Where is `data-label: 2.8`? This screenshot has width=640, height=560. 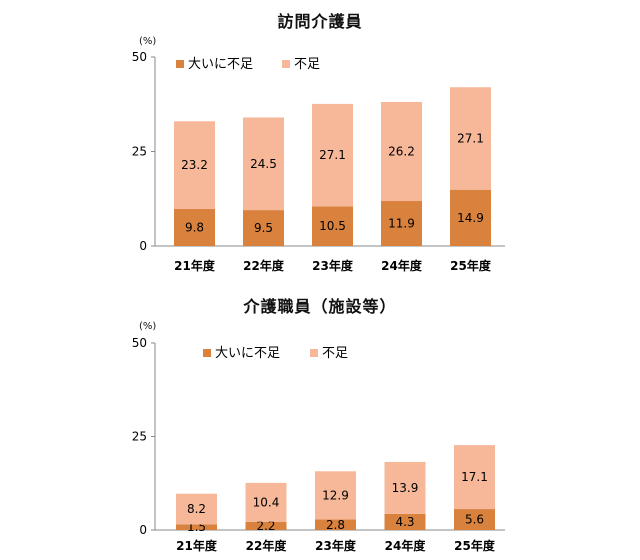 data-label: 2.8 is located at coordinates (335, 525).